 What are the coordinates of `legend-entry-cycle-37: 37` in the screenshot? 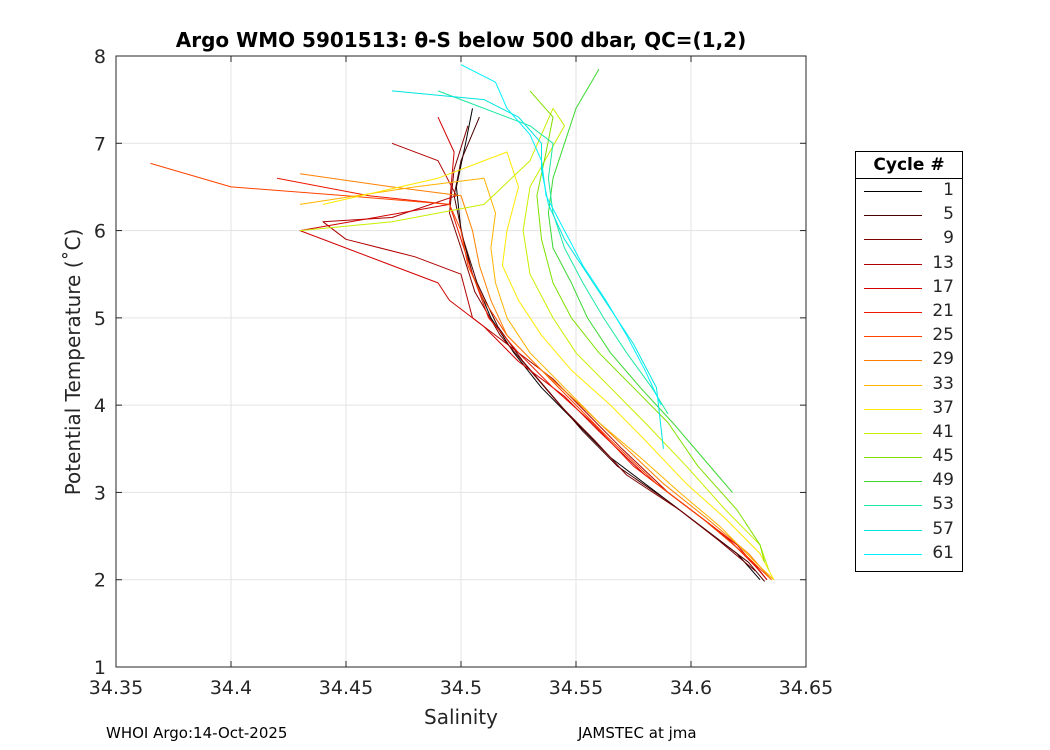 It's located at (909, 409).